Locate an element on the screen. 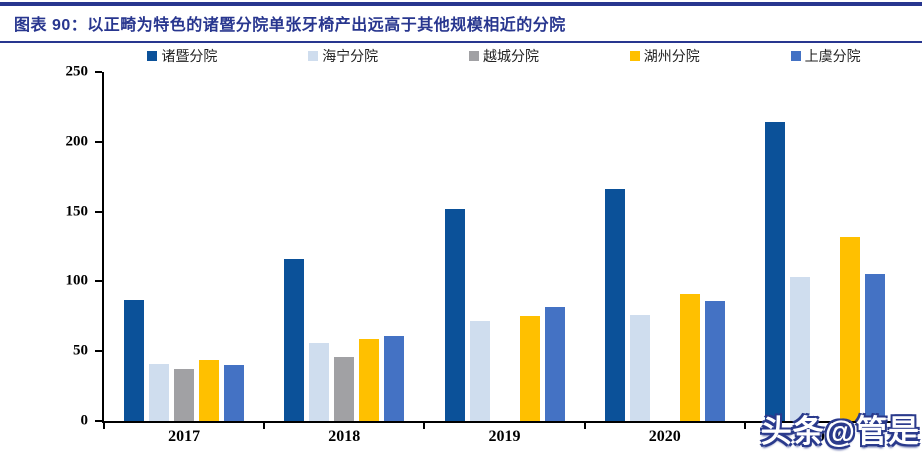  y-axis-tick-label: 200 is located at coordinates (77, 141).